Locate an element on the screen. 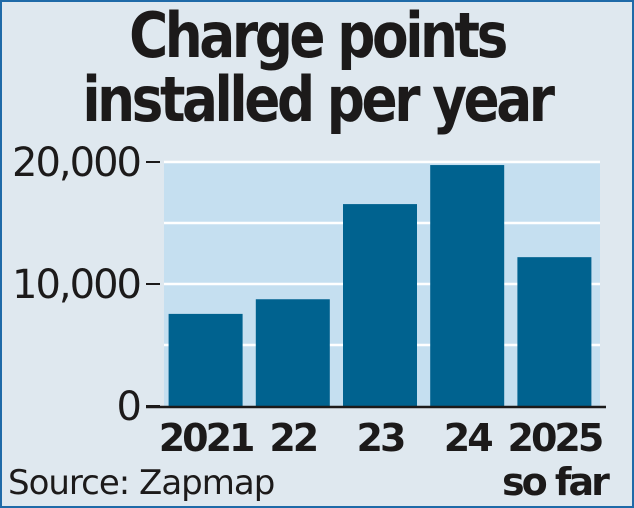 This screenshot has width=634, height=508. x-tick-label: 2021 is located at coordinates (206, 438).